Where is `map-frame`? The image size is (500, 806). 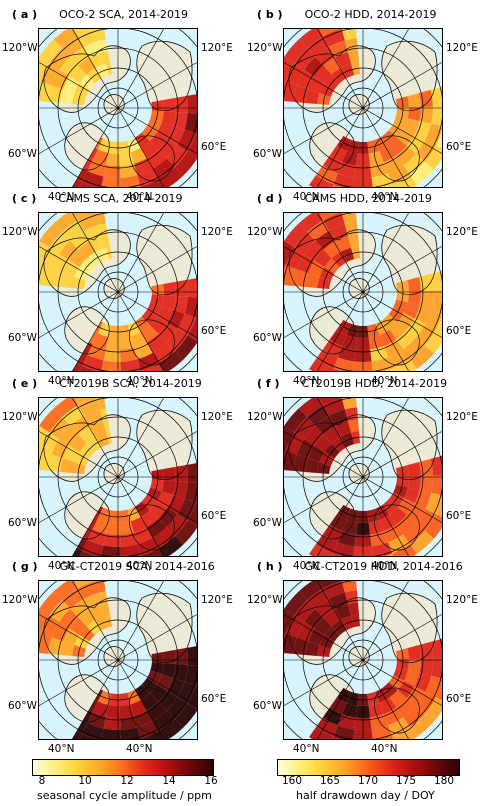 map-frame is located at coordinates (363, 477).